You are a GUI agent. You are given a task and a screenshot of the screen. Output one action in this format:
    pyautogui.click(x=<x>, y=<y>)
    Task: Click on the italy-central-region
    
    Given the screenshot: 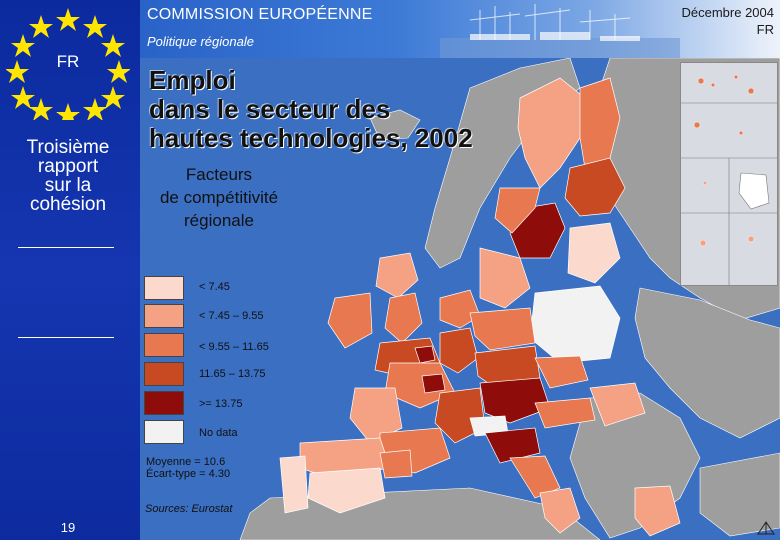 What is the action you would take?
    pyautogui.click(x=535, y=477)
    